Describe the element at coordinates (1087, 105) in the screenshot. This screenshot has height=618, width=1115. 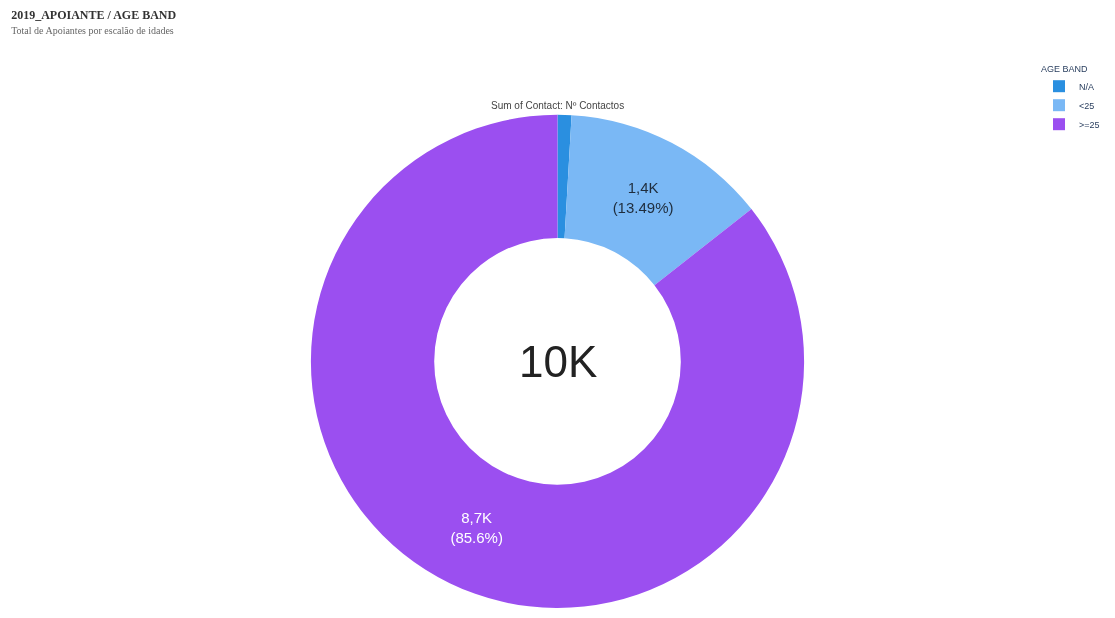
I see `legend-label: <25` at that location.